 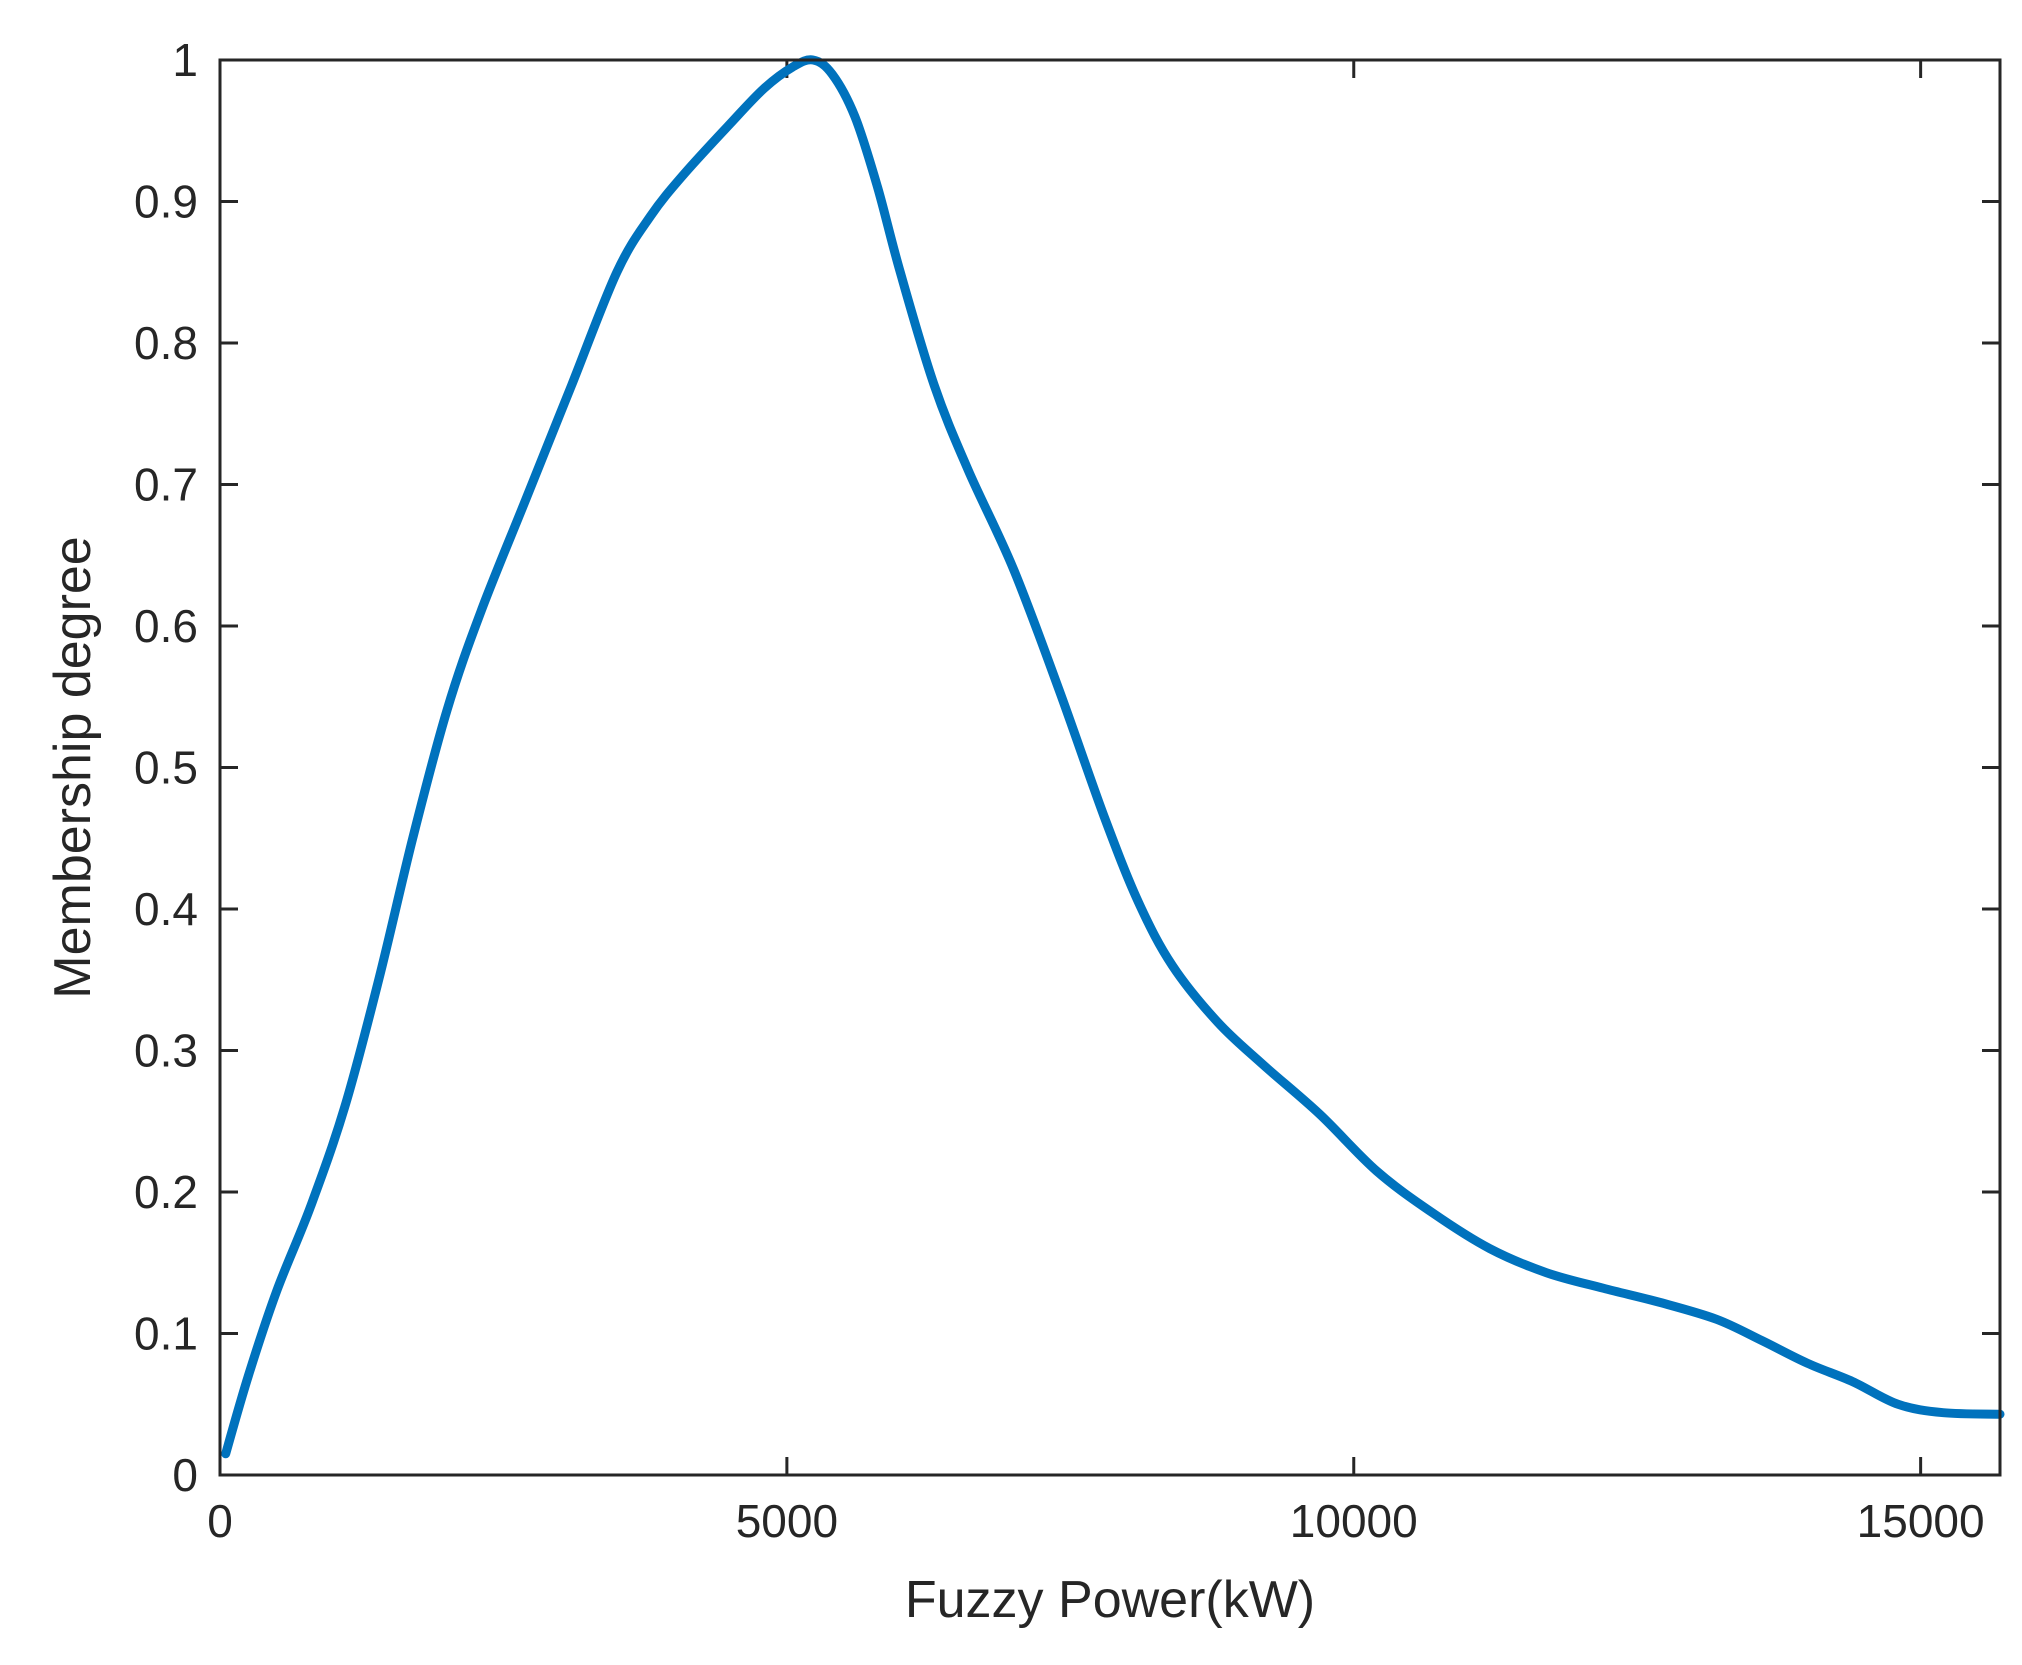 I want to click on y-tick-label: 0.7, so click(x=166, y=485).